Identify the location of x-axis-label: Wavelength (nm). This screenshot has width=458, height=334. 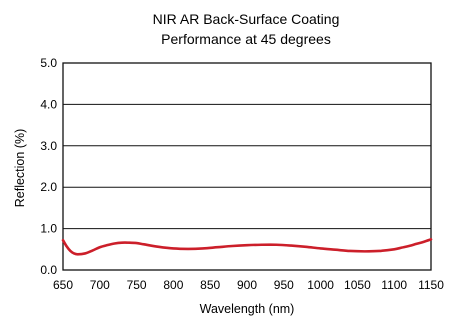
(247, 309).